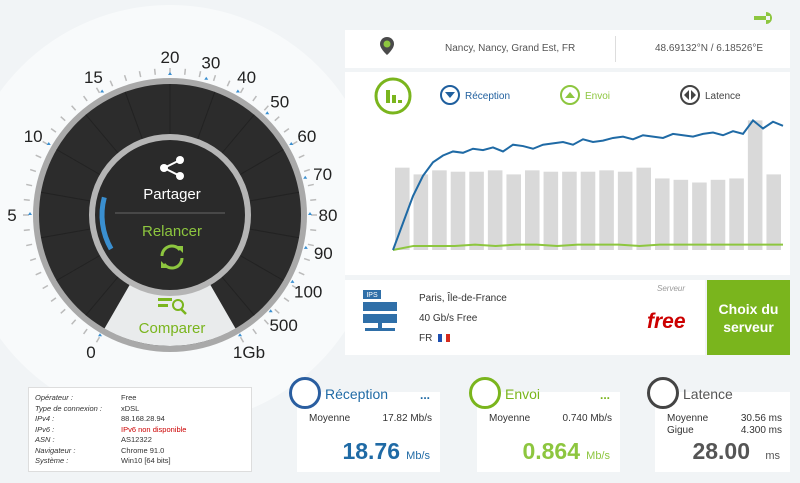  I want to click on progress-arc, so click(106, 223).